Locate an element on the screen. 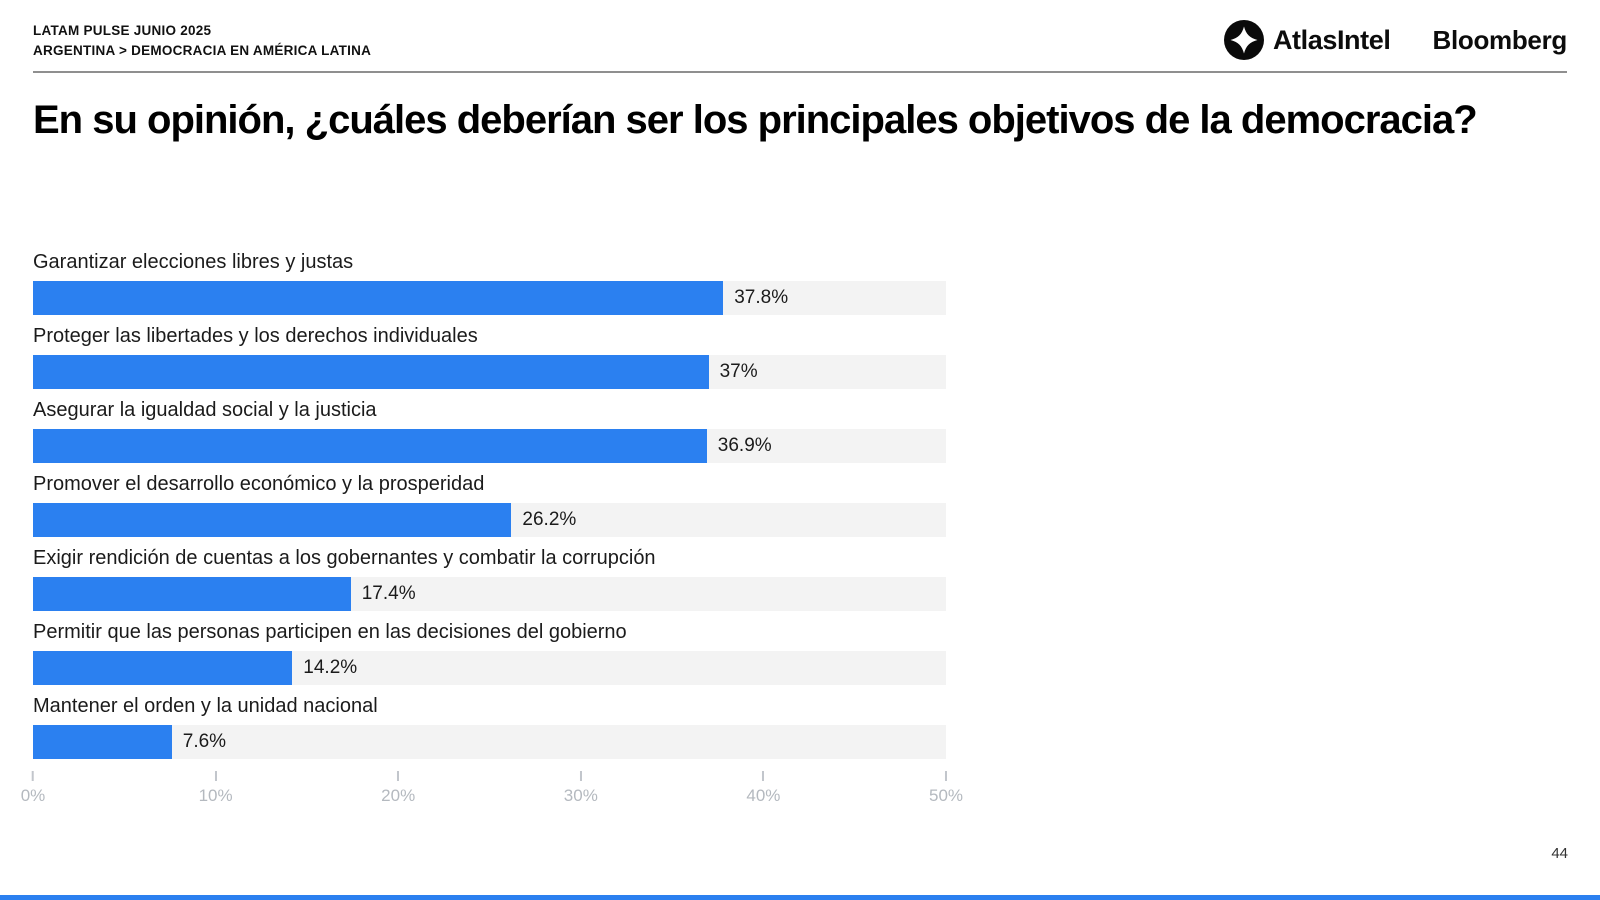 This screenshot has height=900, width=1600. bar-value-label: 17.4% is located at coordinates (388, 593).